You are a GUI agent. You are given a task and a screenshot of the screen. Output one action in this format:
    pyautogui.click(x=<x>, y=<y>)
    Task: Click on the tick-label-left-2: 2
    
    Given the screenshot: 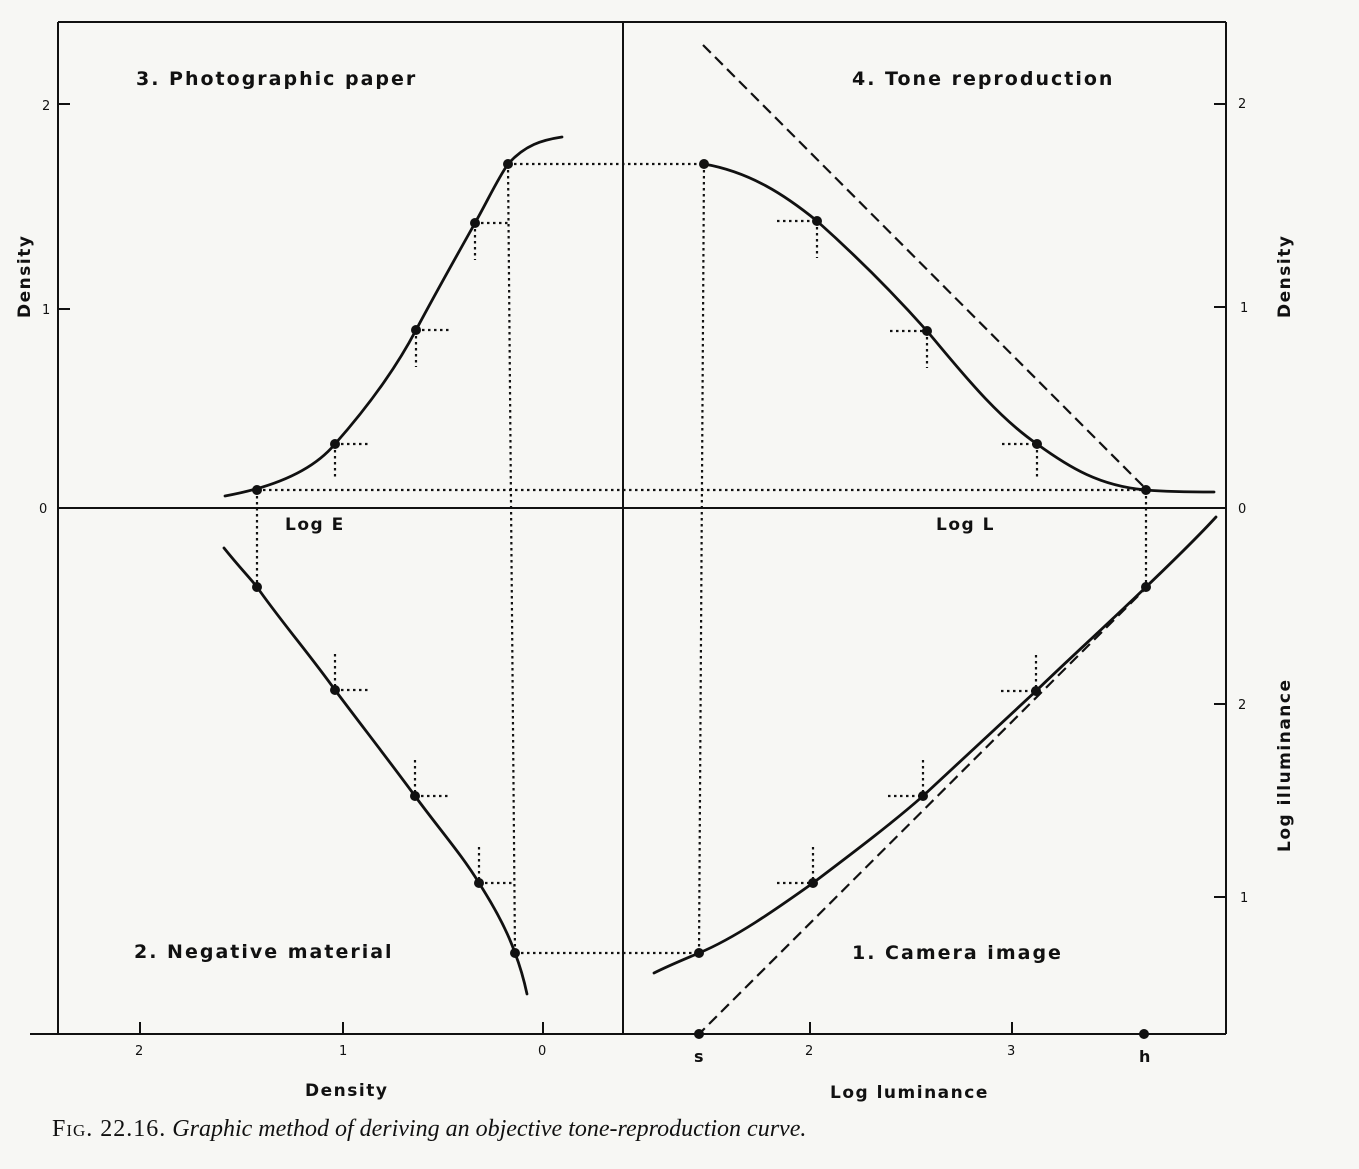 What is the action you would take?
    pyautogui.click(x=46, y=106)
    